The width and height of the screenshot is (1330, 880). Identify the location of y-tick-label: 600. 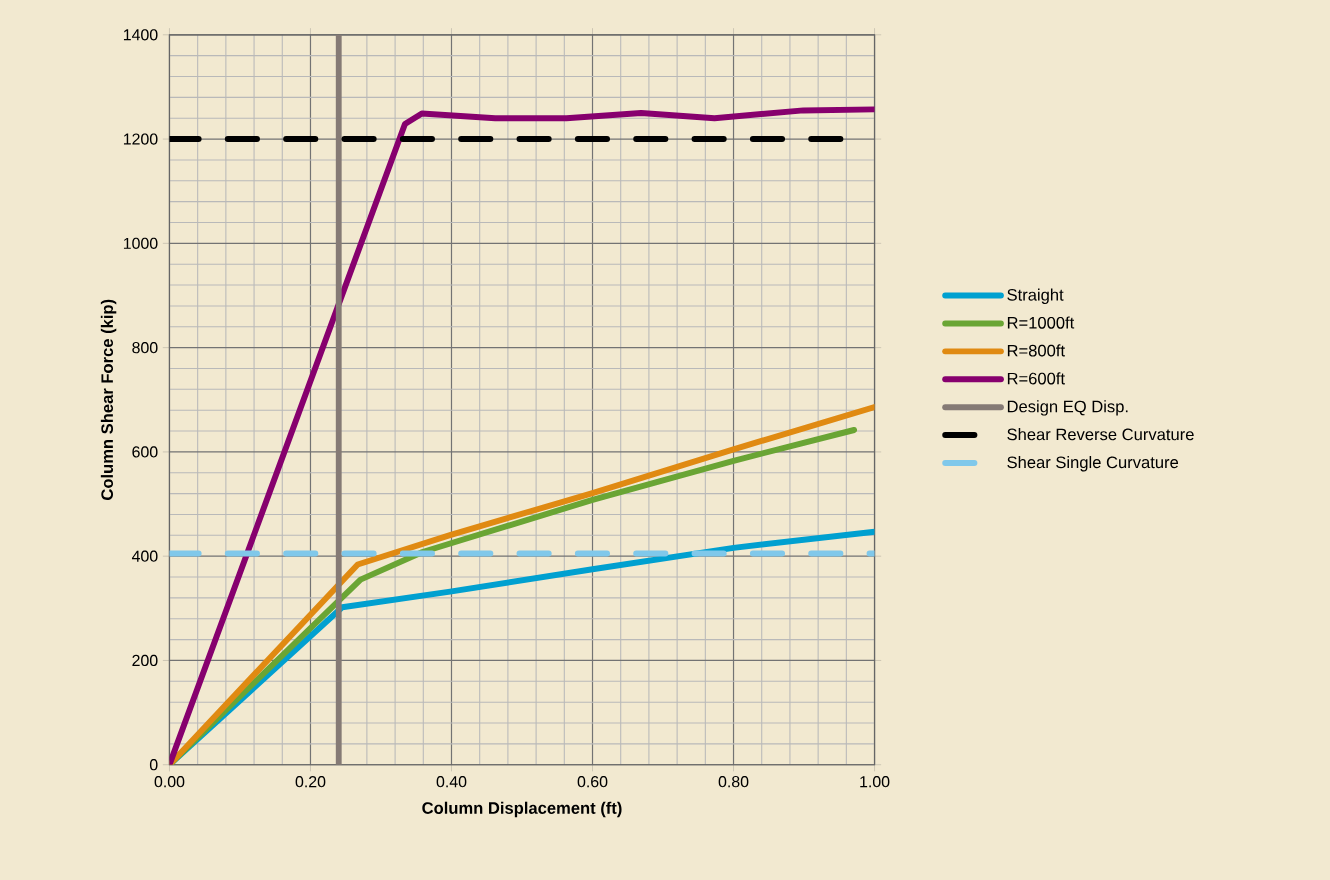
(145, 452).